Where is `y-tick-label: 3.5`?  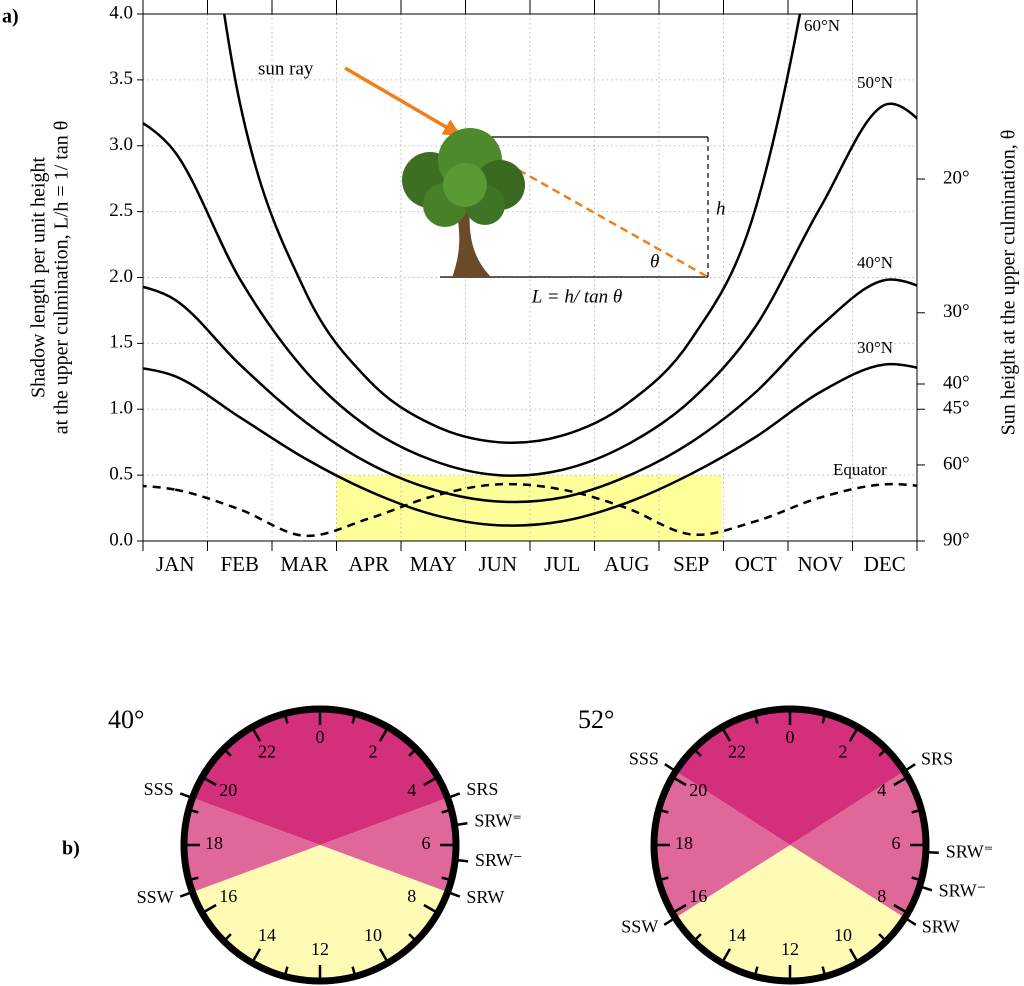 y-tick-label: 3.5 is located at coordinates (121, 78).